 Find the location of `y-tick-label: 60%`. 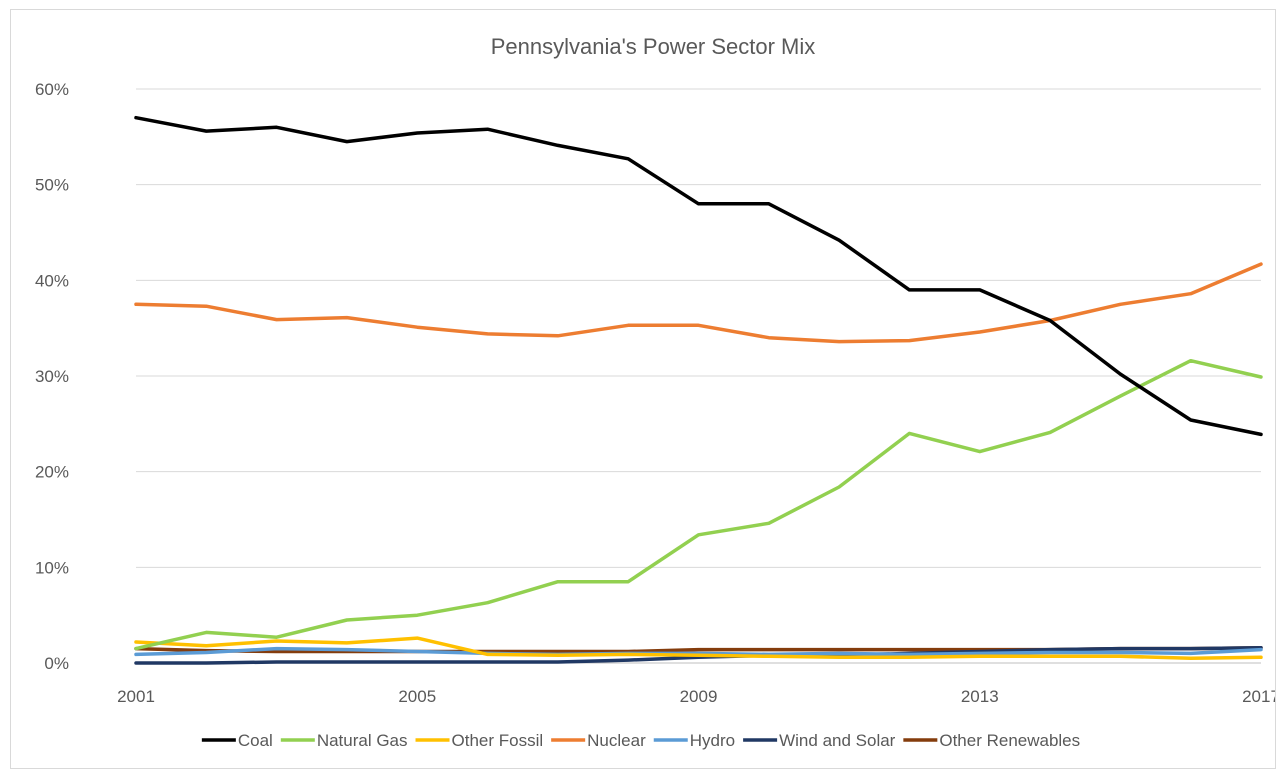

y-tick-label: 60% is located at coordinates (52, 89).